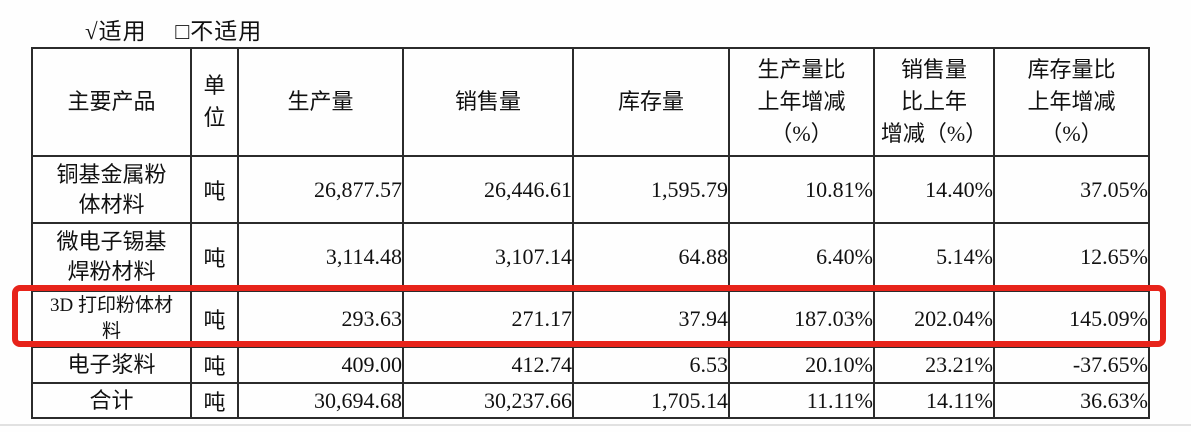 The height and width of the screenshot is (432, 1191). I want to click on cell-inventory-yoy: -37.65%, so click(1071, 365).